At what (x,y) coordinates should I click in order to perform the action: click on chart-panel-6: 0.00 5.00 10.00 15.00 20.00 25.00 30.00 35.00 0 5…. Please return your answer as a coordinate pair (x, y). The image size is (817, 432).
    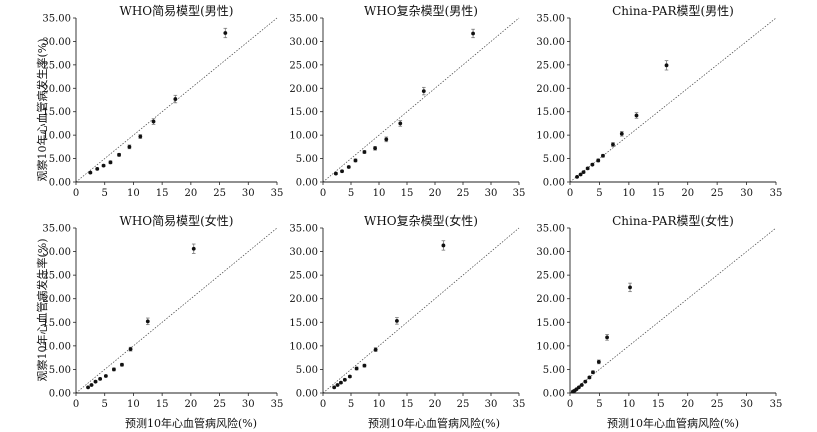
    Looking at the image, I should click on (659, 311).